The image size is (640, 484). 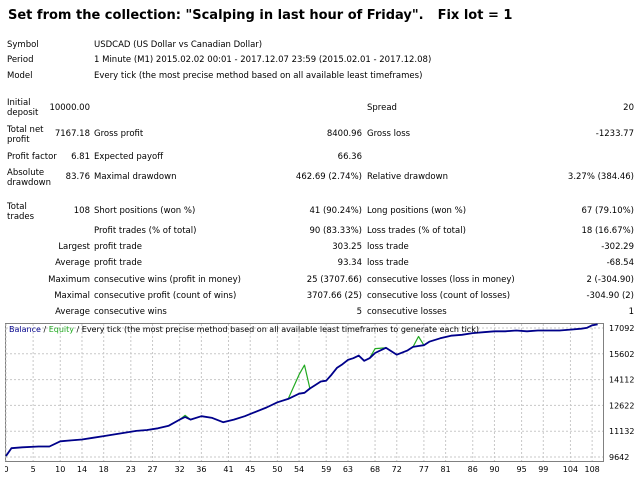 What do you see at coordinates (32, 157) in the screenshot?
I see `profit-factor-label: Profit factor` at bounding box center [32, 157].